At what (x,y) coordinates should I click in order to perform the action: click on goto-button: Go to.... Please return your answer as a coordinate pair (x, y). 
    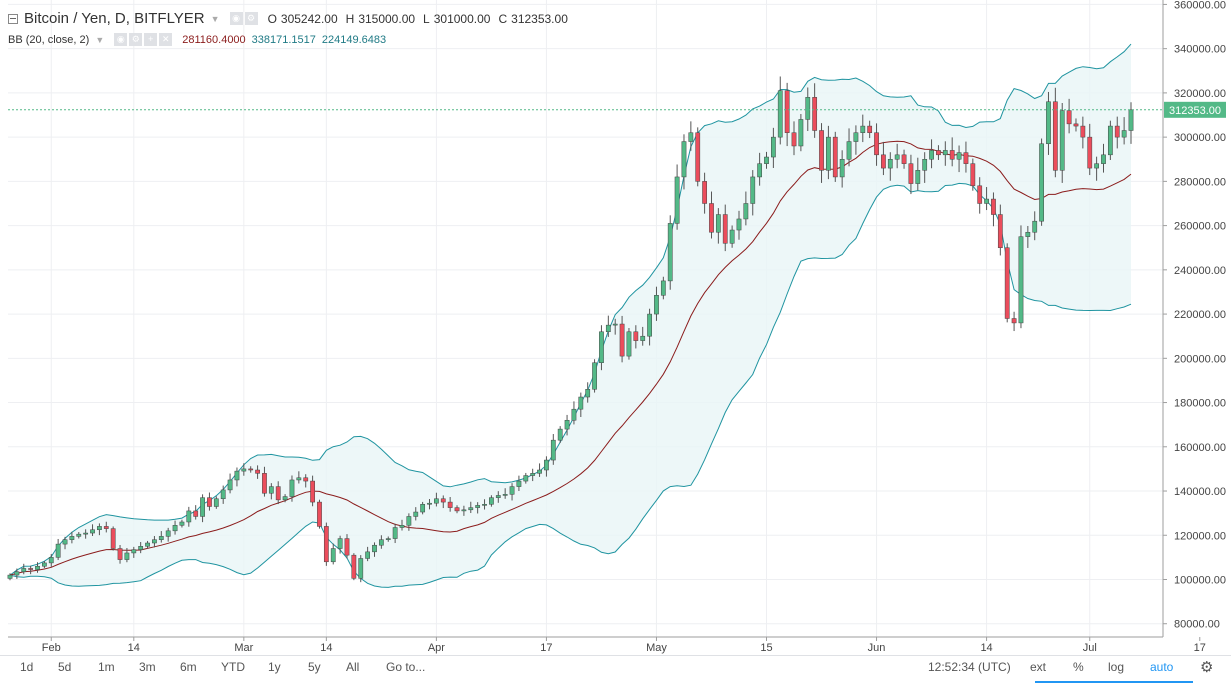
    Looking at the image, I should click on (406, 667).